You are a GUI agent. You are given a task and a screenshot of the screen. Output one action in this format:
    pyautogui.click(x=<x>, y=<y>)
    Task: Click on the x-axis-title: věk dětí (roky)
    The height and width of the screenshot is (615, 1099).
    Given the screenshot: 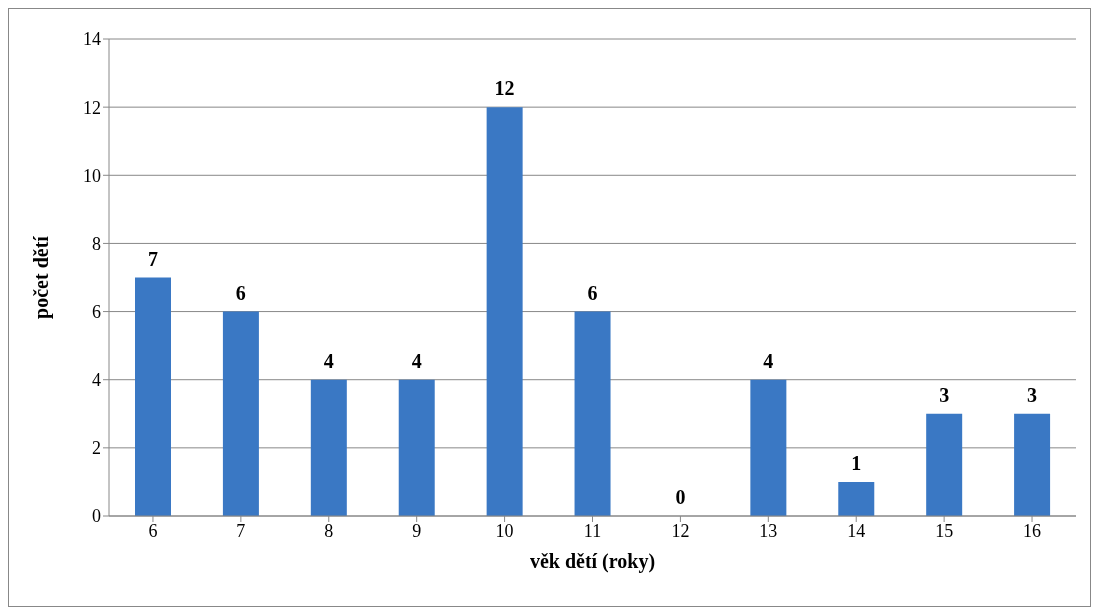 What is the action you would take?
    pyautogui.click(x=592, y=561)
    